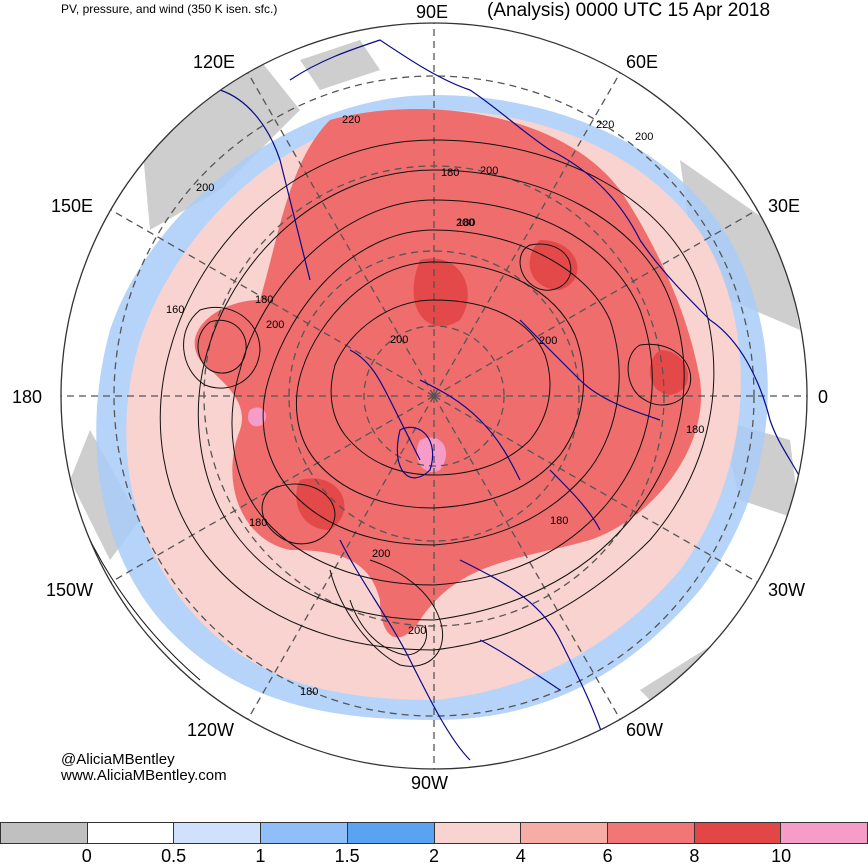 This screenshot has height=867, width=868. What do you see at coordinates (629, 10) in the screenshot?
I see `analysis-title: (Analysis) 0000 UTC 15 Apr 2018` at bounding box center [629, 10].